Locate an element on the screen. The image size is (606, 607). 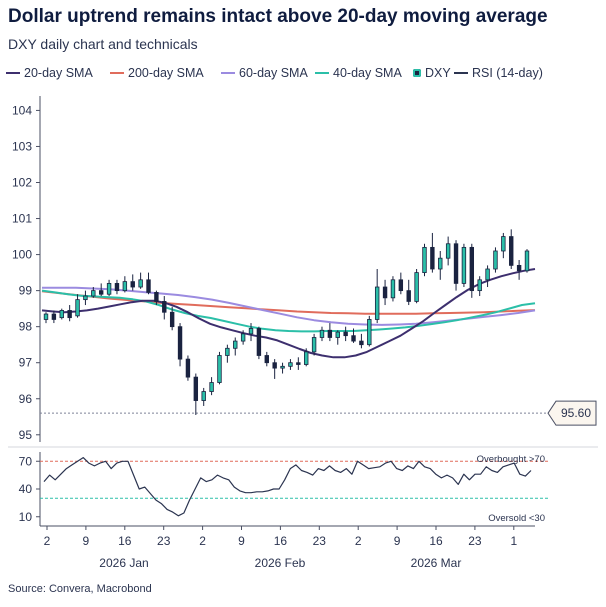
legend-item-rsi: RSI (14-day) is located at coordinates (498, 73).